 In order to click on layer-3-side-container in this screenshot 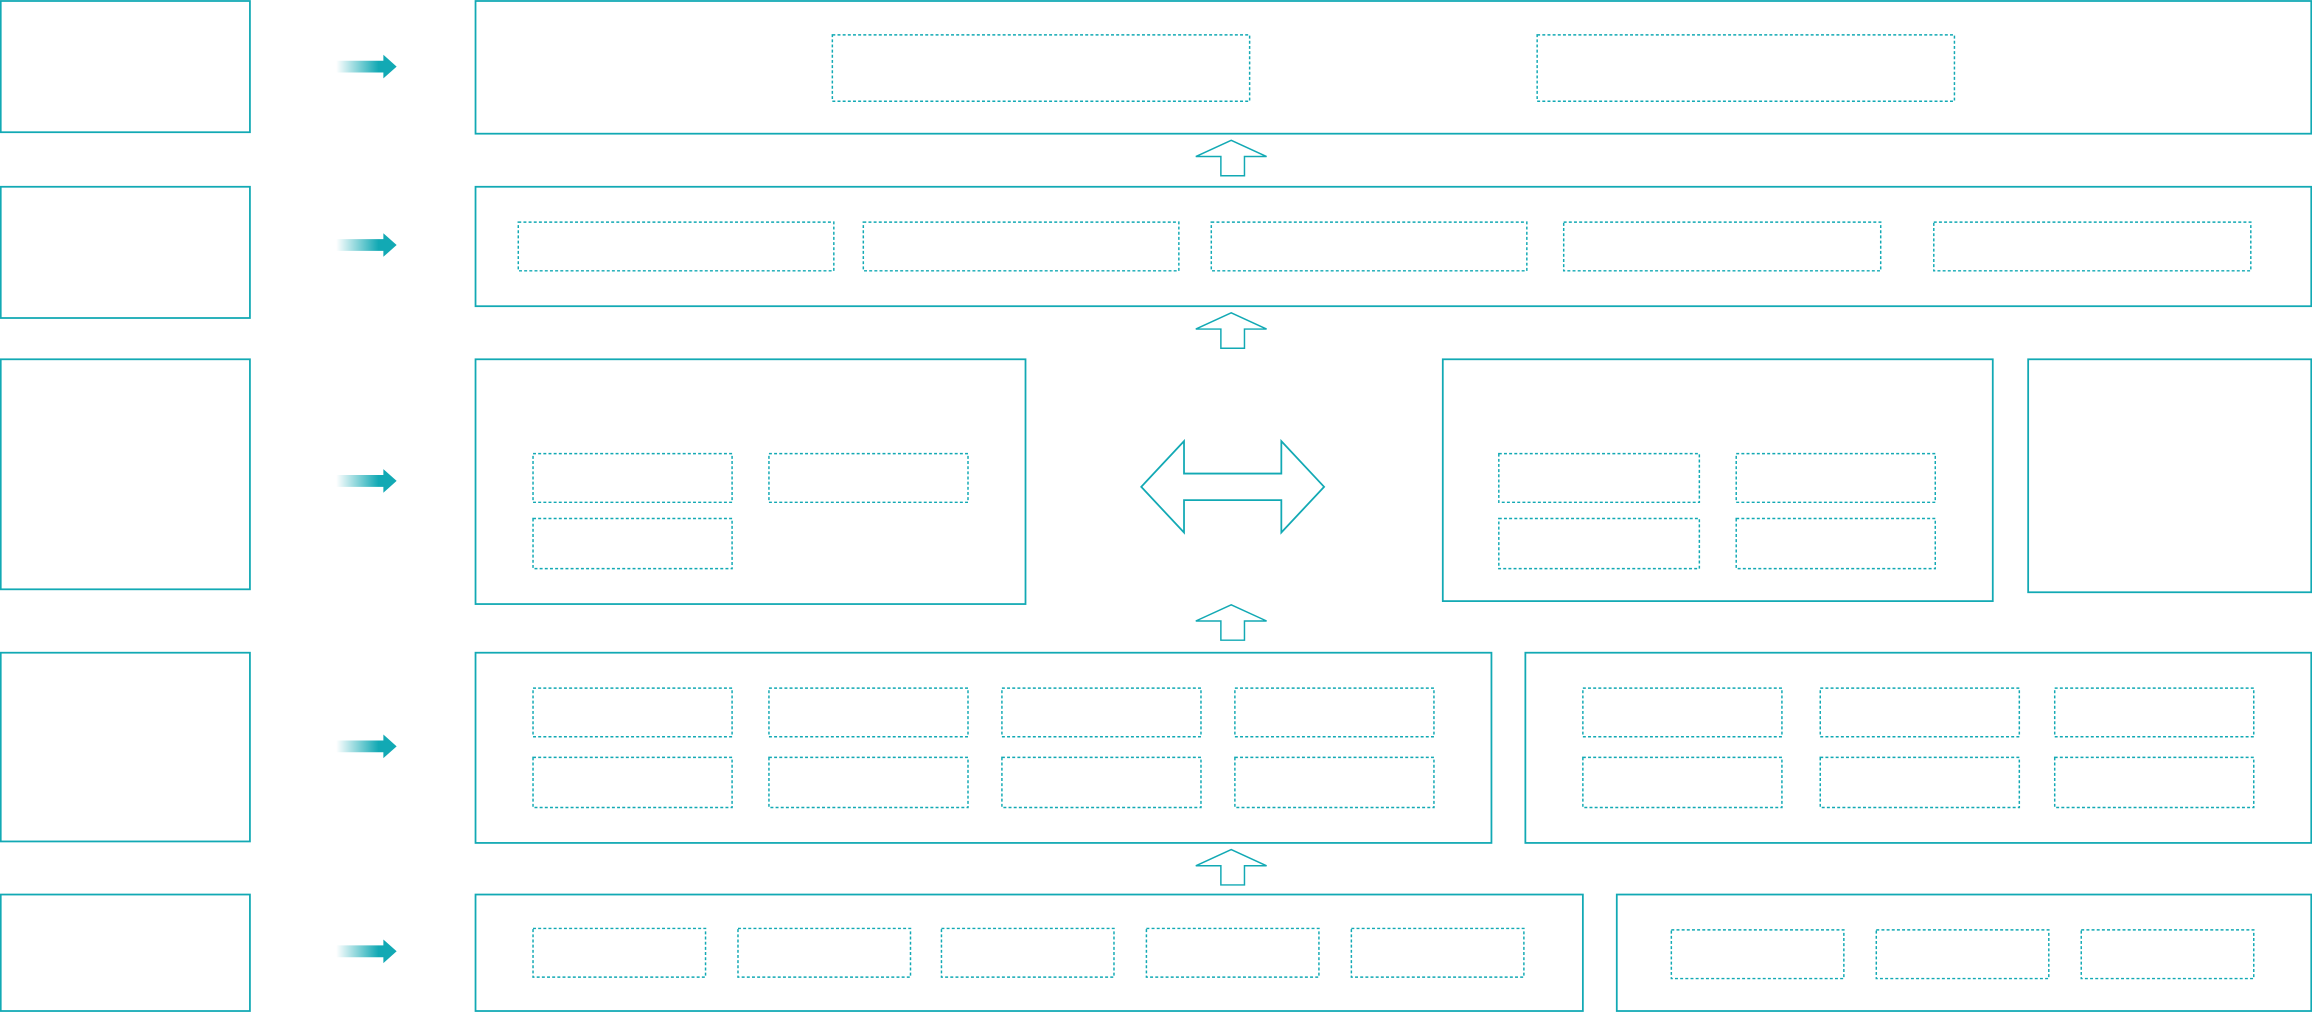, I will do `click(2169, 476)`.